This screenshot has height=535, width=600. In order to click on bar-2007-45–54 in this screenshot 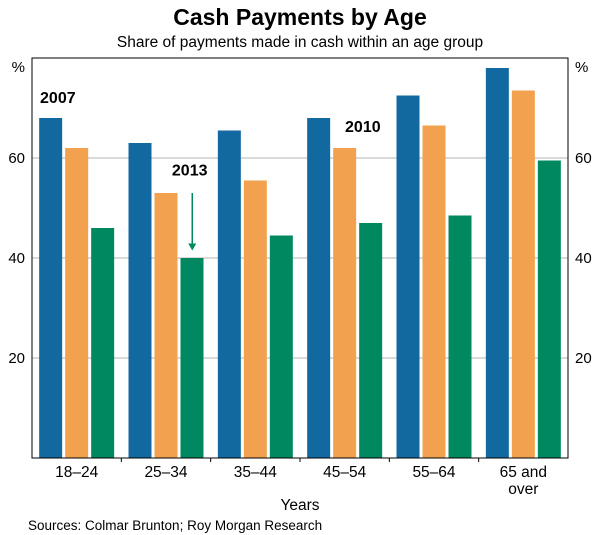, I will do `click(319, 288)`.